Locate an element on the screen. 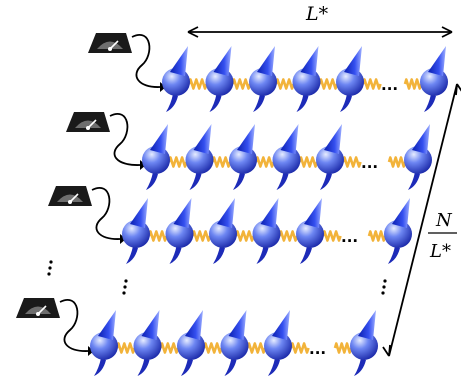 The width and height of the screenshot is (461, 377). length-arrow is located at coordinates (320, 32).